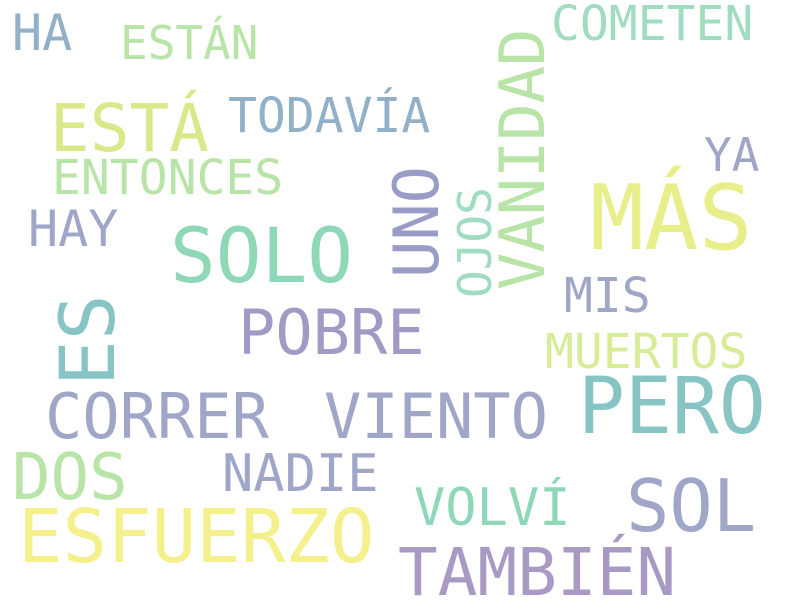 Image resolution: width=800 pixels, height=600 pixels. I want to click on word-volvi: VOLVÍ, so click(492, 508).